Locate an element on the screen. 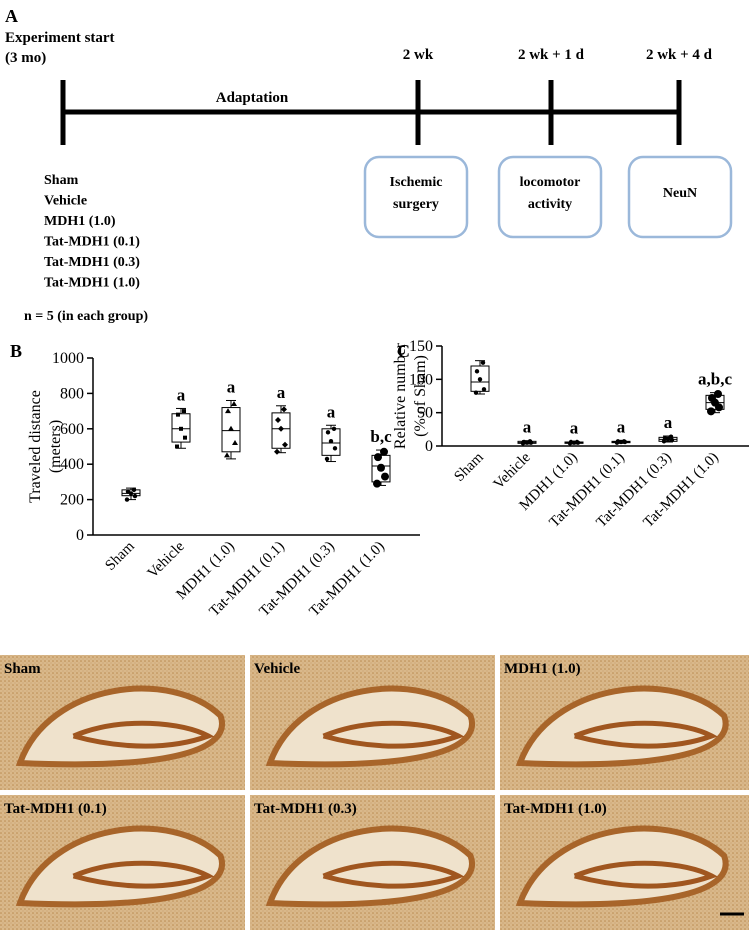  n-note: n = 5 (in each group) is located at coordinates (86, 316).